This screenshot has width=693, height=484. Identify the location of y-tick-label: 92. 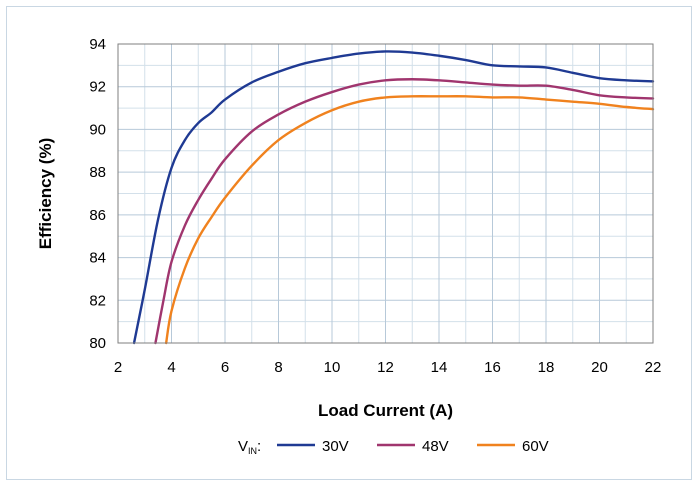
(97, 87).